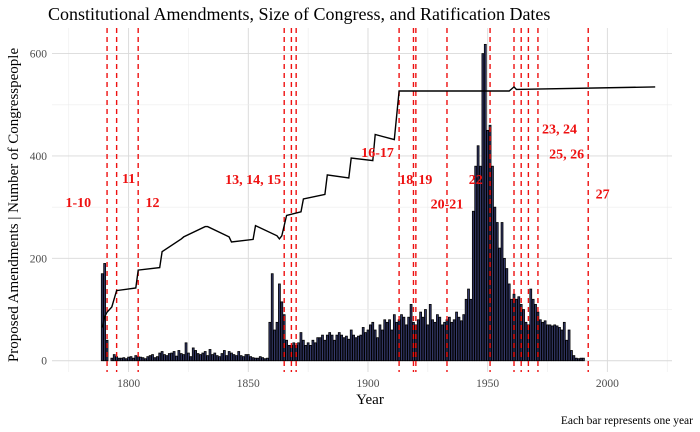 This screenshot has height=432, width=700. What do you see at coordinates (370, 400) in the screenshot?
I see `x-axis-title: Year` at bounding box center [370, 400].